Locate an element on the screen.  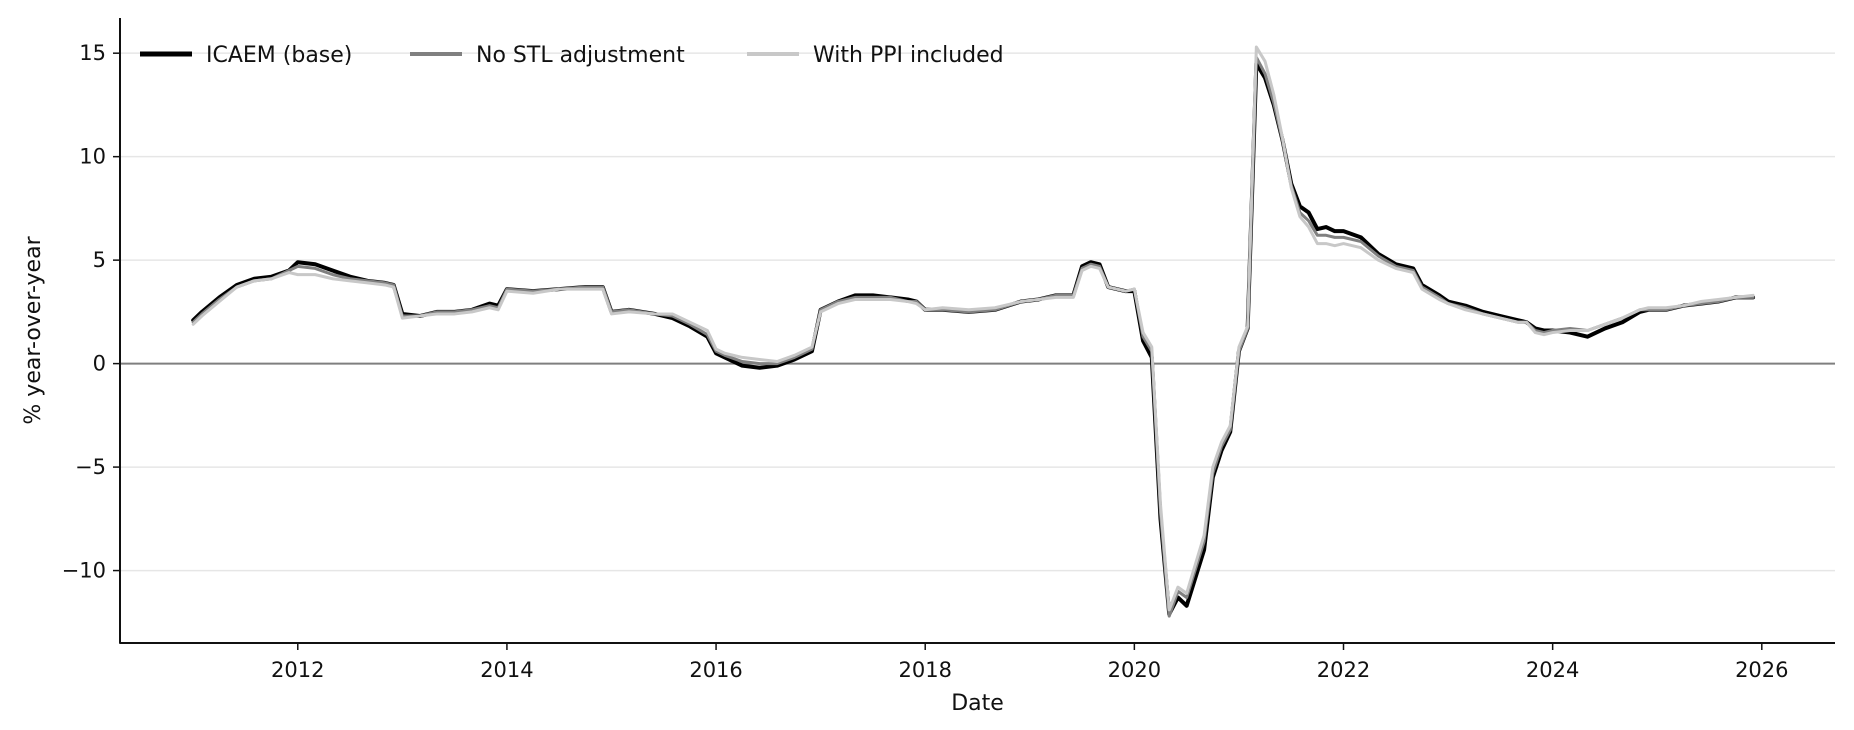
legend-label-1: ICAEM (base) is located at coordinates (279, 55).